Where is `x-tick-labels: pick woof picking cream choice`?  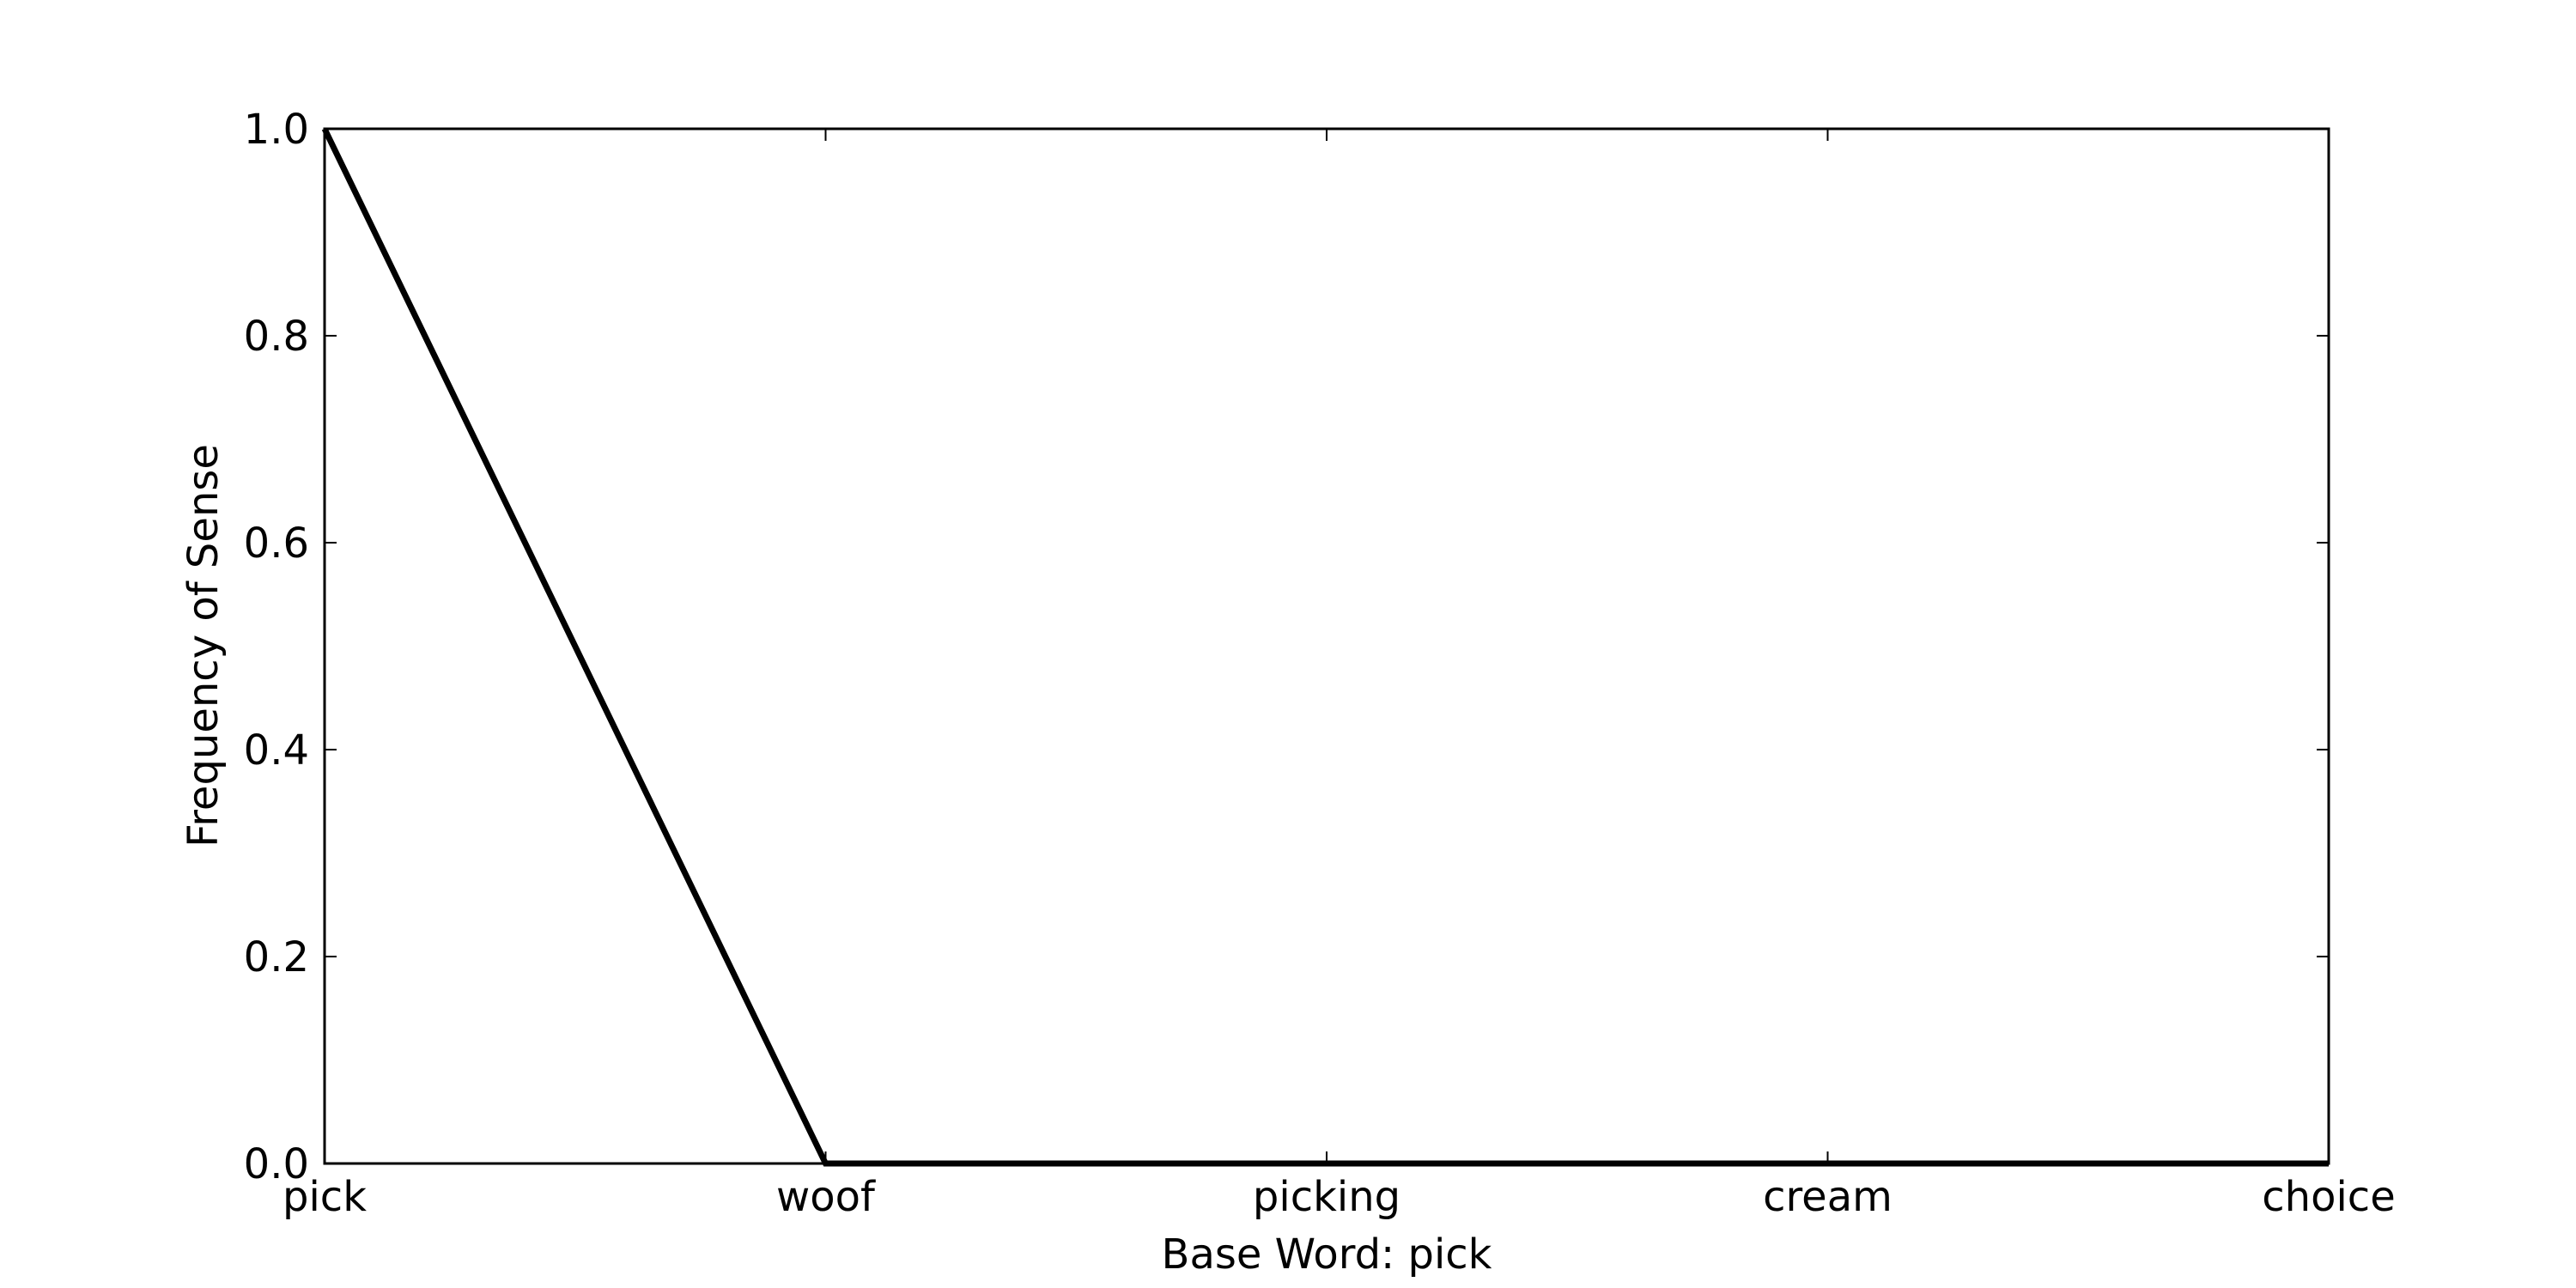
x-tick-labels: pick woof picking cream choice is located at coordinates (1339, 1197).